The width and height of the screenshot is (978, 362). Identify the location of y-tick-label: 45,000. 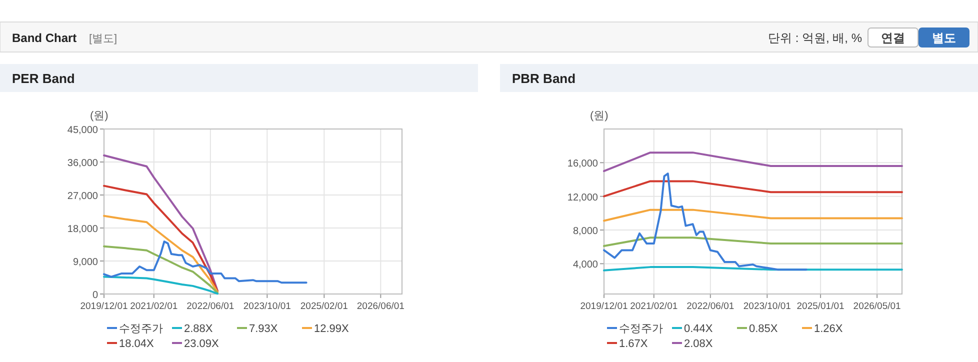
(82, 130).